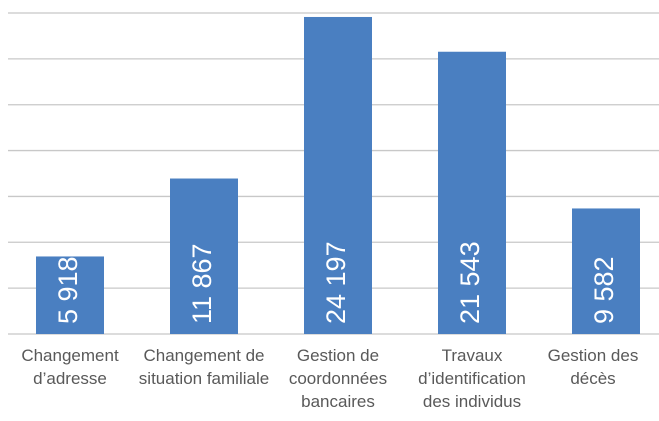 Image resolution: width=659 pixels, height=421 pixels. What do you see at coordinates (336, 282) in the screenshot?
I see `value-label: 24 197` at bounding box center [336, 282].